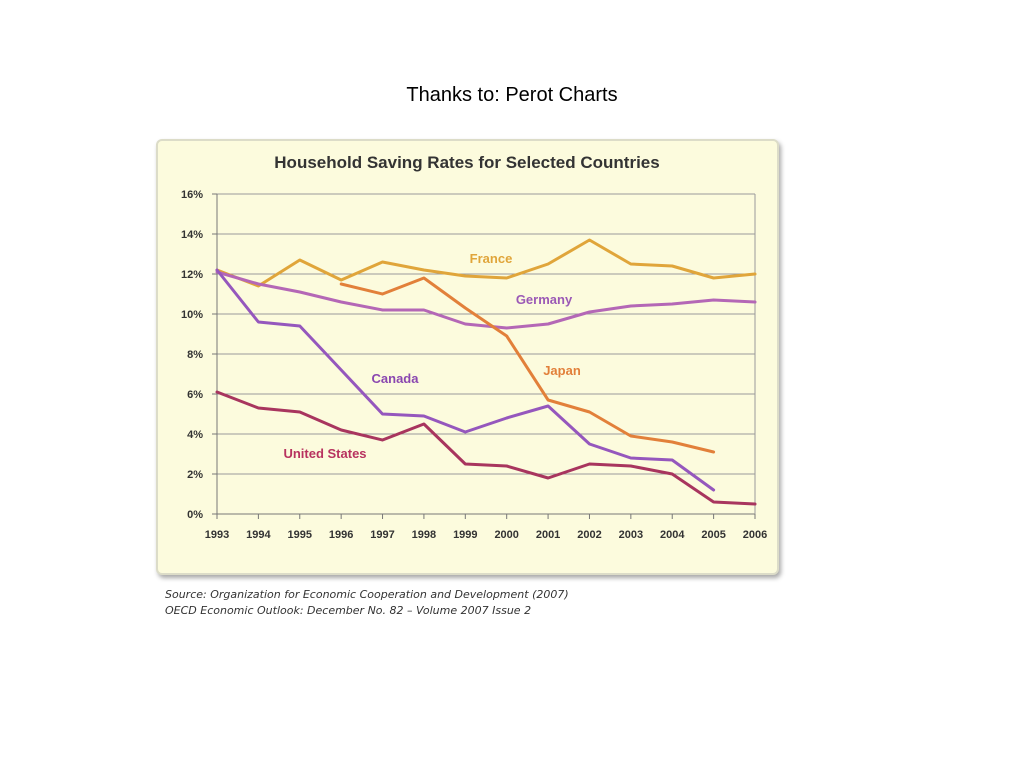  Describe the element at coordinates (192, 315) in the screenshot. I see `y-tick-label: 10%` at that location.